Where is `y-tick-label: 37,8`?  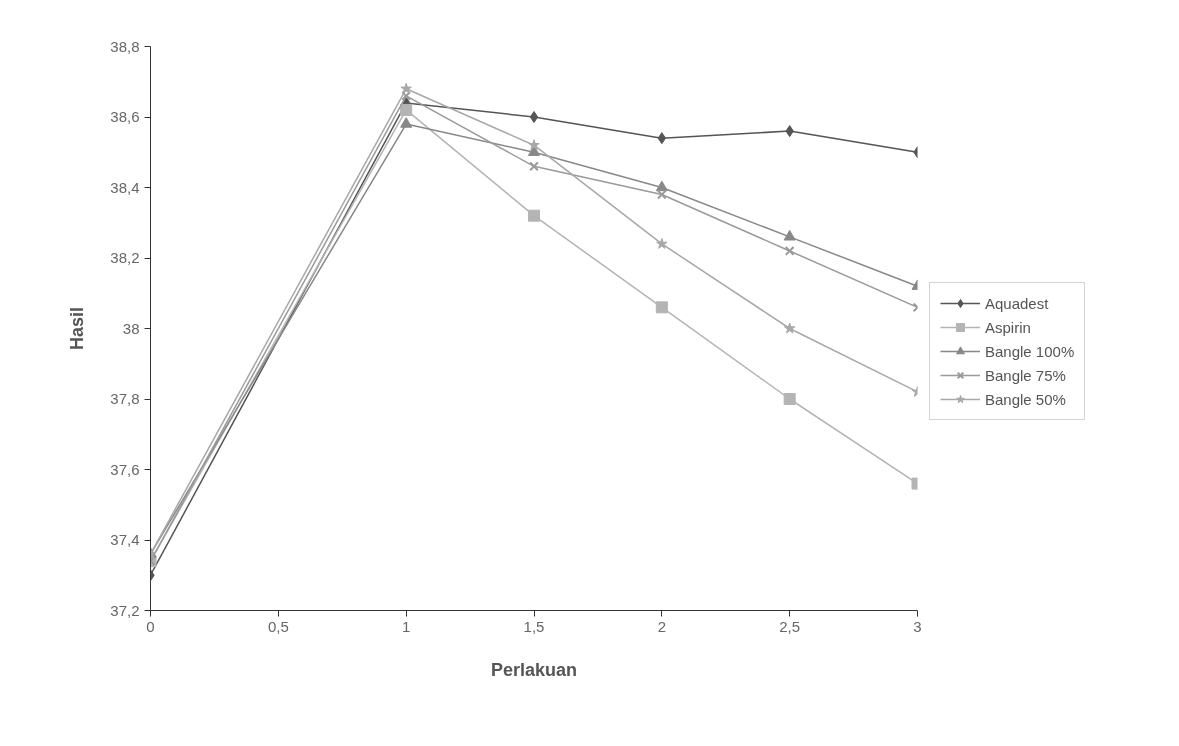 y-tick-label: 37,8 is located at coordinates (125, 398).